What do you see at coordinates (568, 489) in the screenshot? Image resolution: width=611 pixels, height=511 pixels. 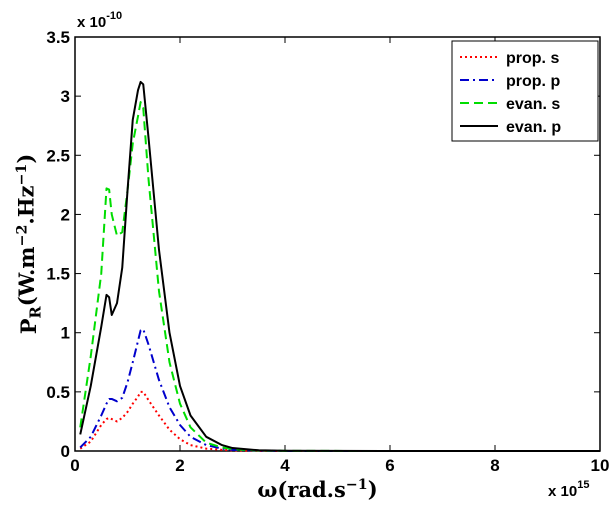 I see `x-axis-multiplier: x 1015` at bounding box center [568, 489].